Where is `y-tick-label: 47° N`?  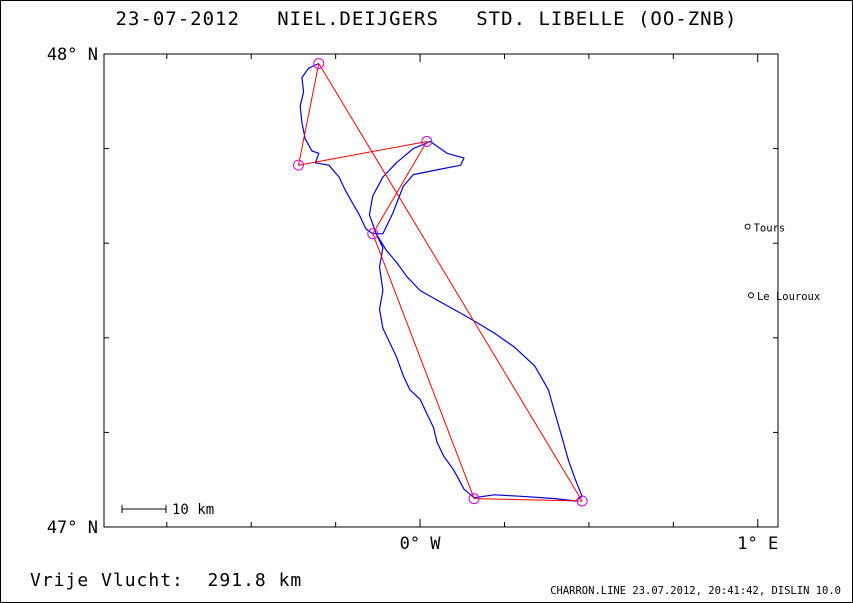 y-tick-label: 47° N is located at coordinates (72, 528).